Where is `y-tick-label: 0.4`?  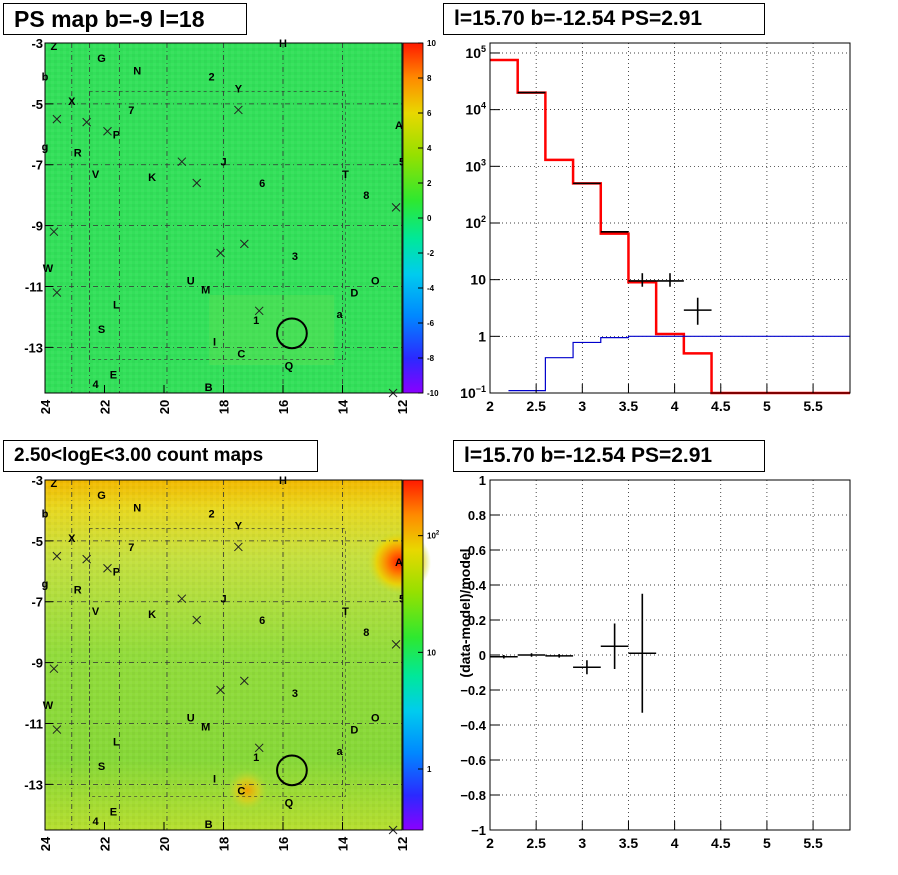
y-tick-label: 0.4 is located at coordinates (477, 585).